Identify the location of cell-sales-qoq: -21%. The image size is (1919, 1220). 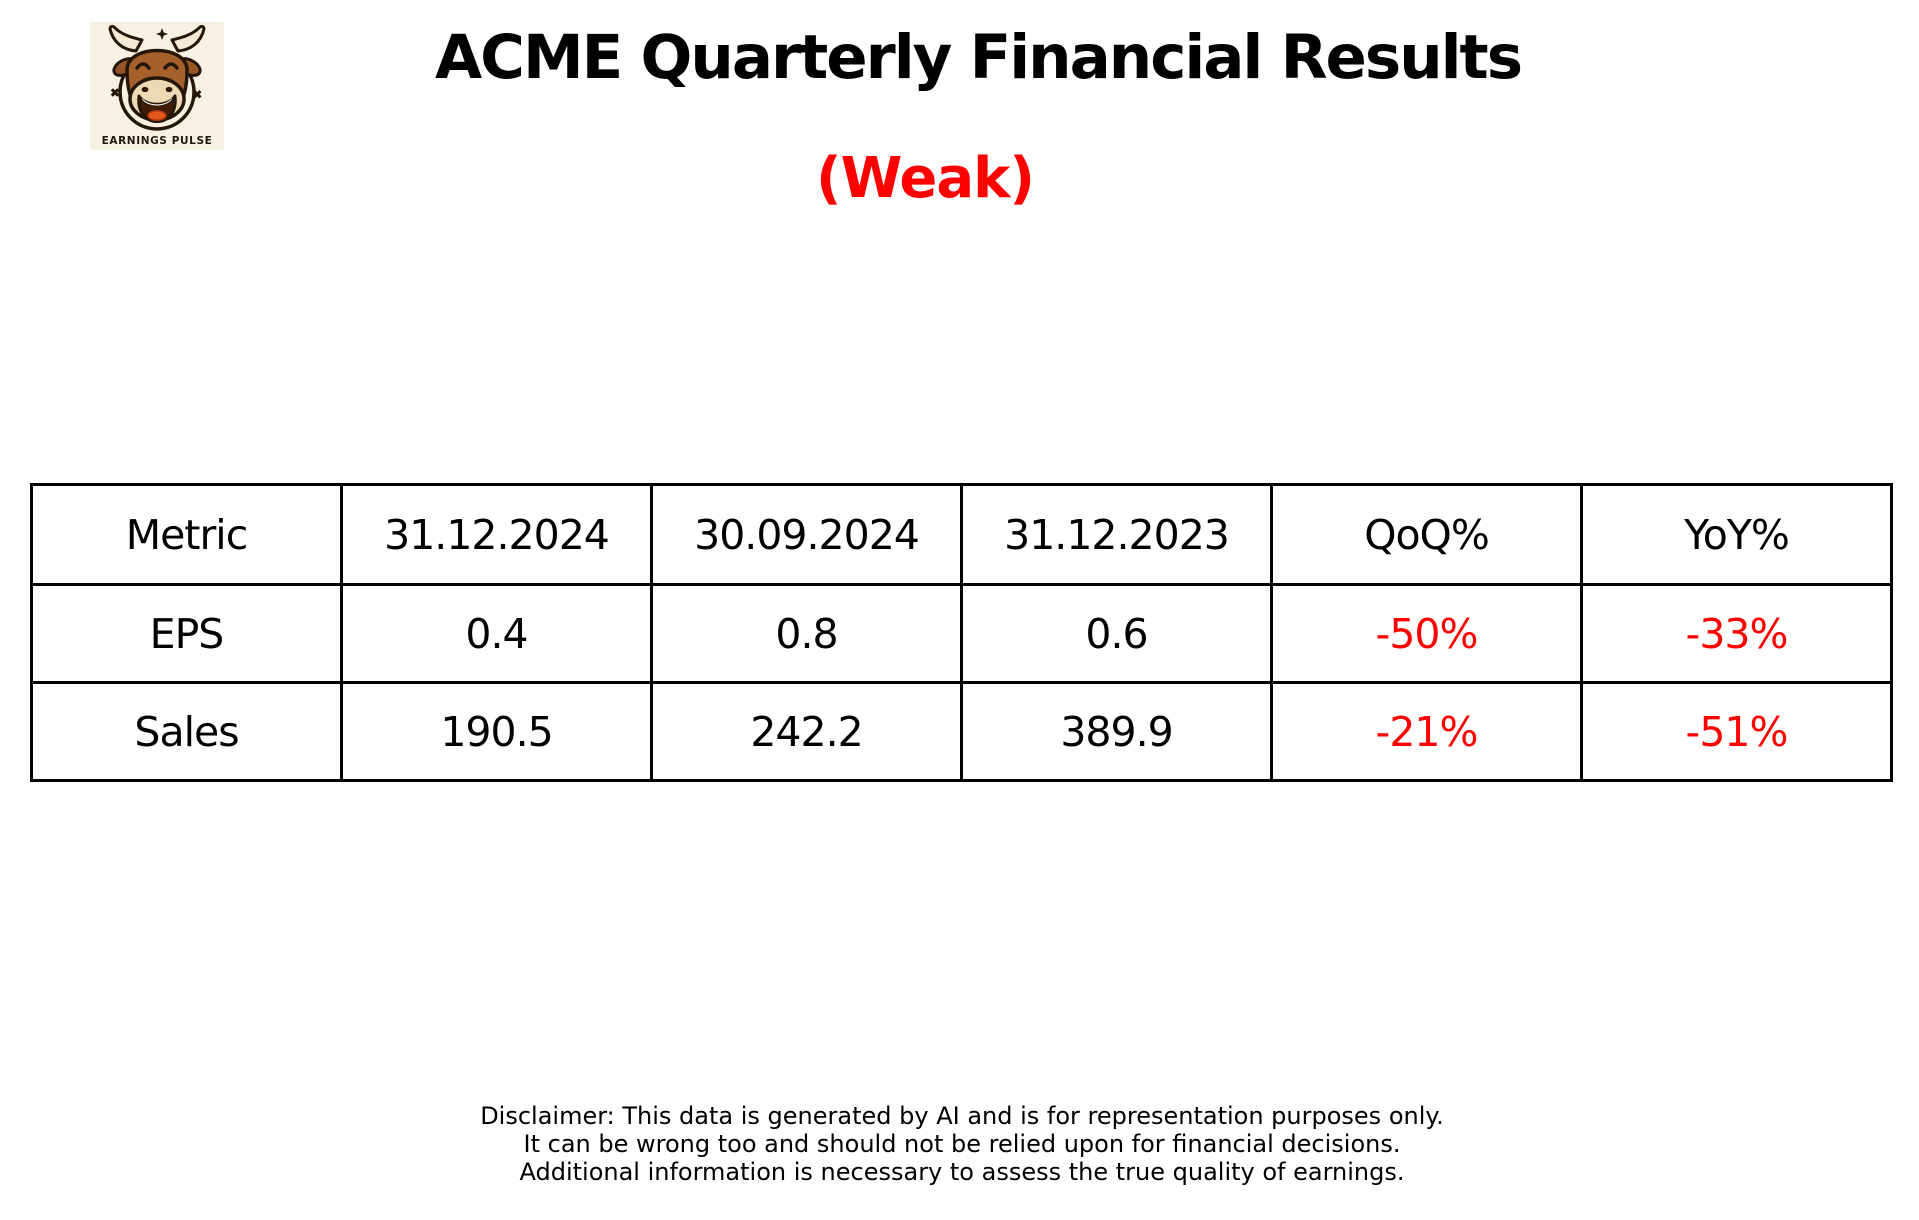
(1426, 731).